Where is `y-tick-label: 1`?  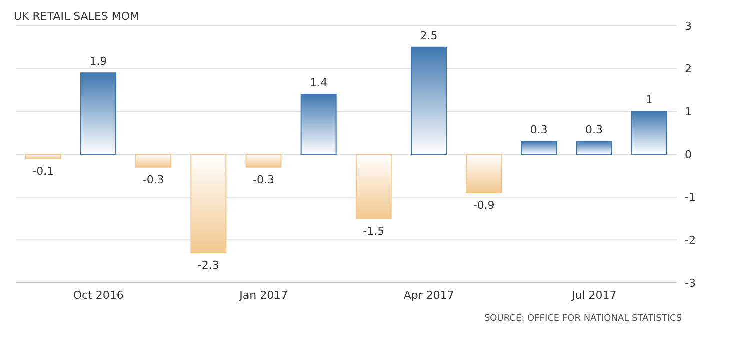
y-tick-label: 1 is located at coordinates (688, 112).